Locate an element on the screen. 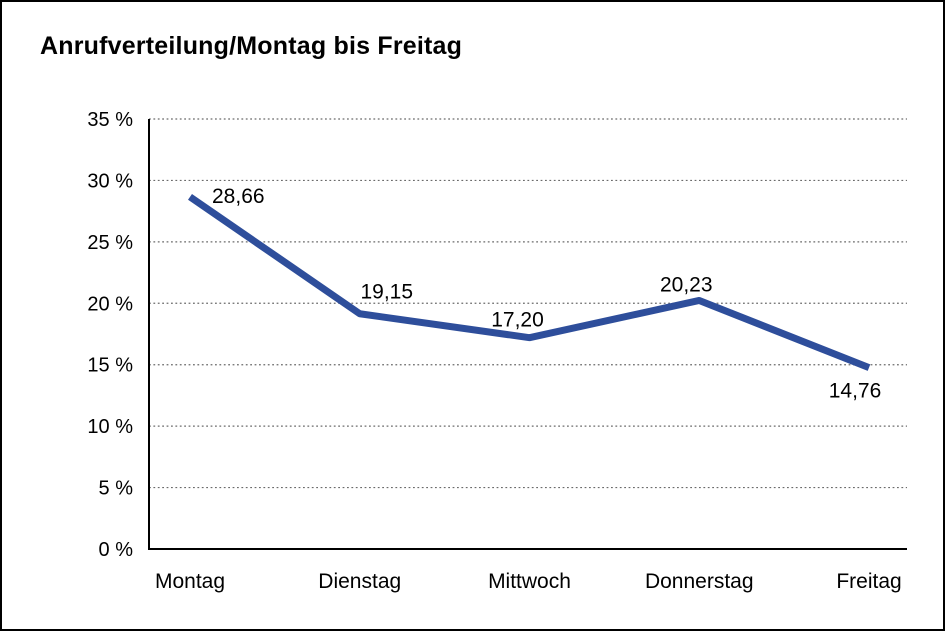 The height and width of the screenshot is (631, 945). x-category-label: Donnerstag is located at coordinates (699, 581).